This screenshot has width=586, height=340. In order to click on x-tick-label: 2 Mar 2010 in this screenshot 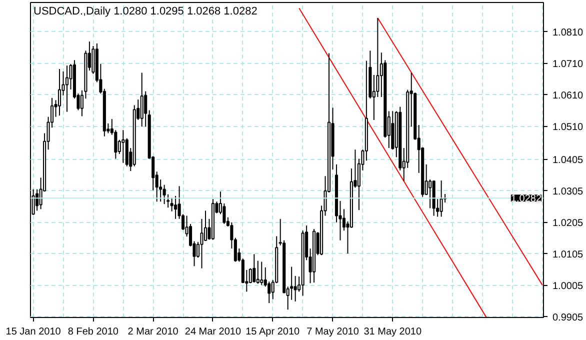, I will do `click(153, 332)`.